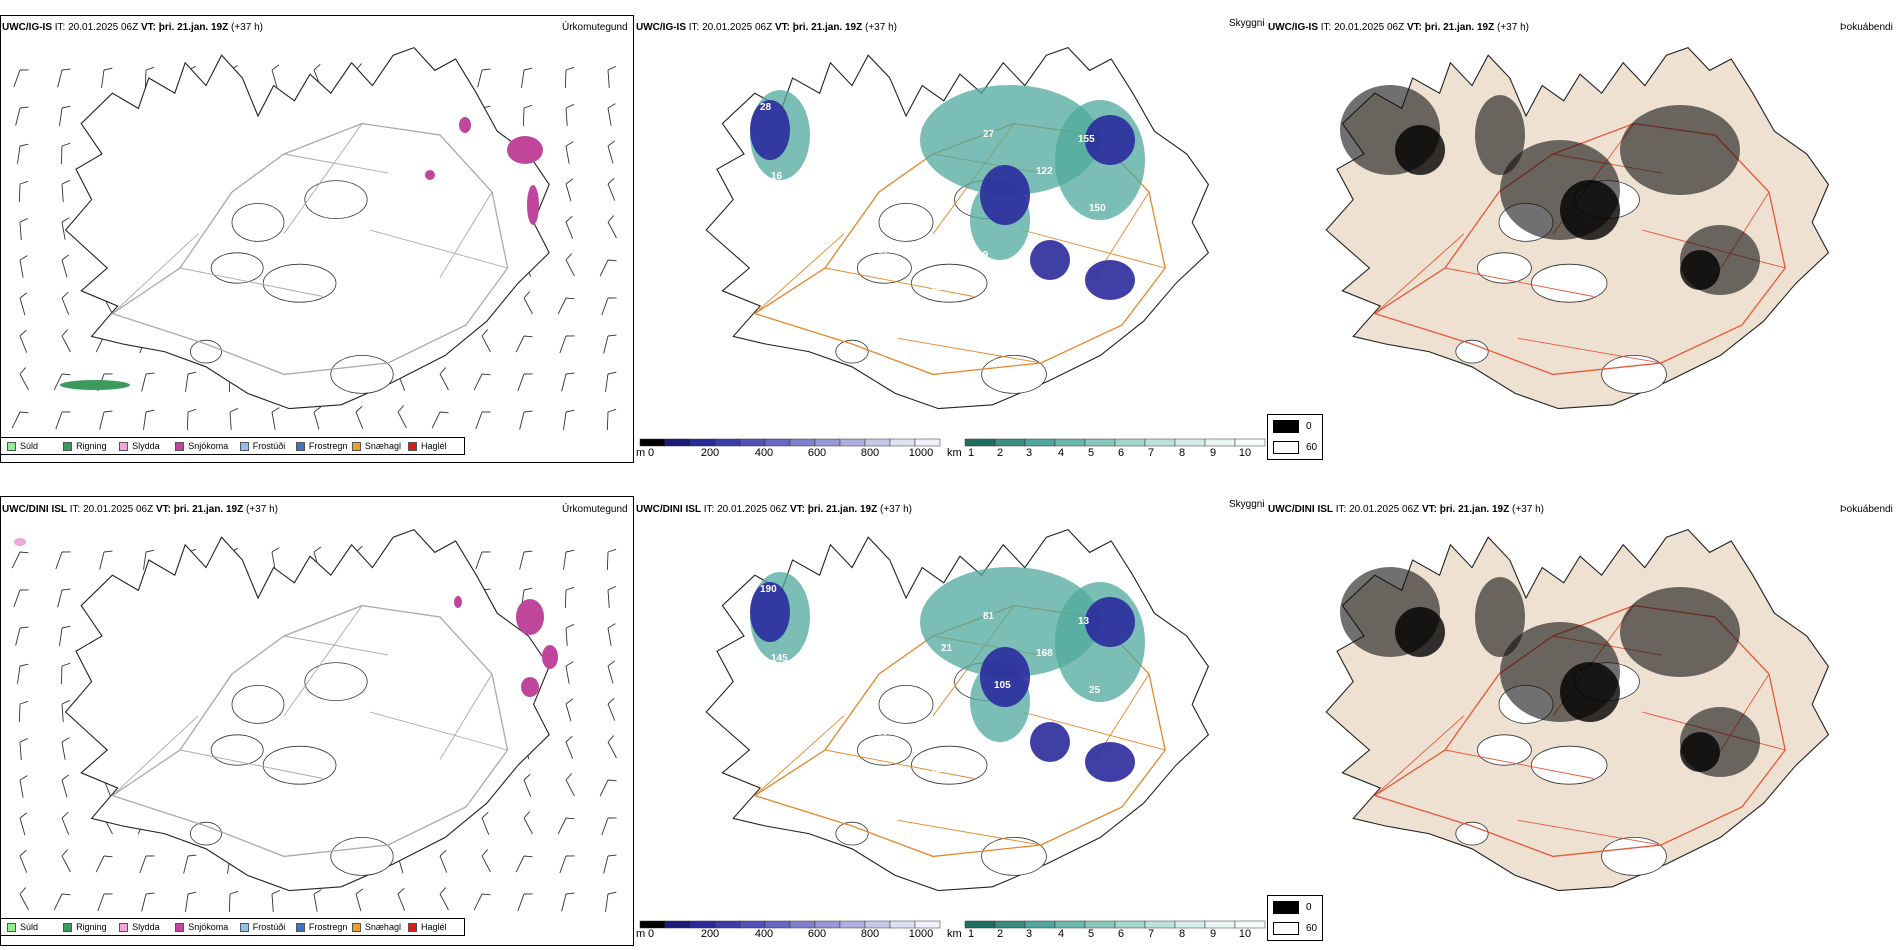 This screenshot has height=950, width=1900. What do you see at coordinates (1121, 453) in the screenshot?
I see `cb-tick: 6` at bounding box center [1121, 453].